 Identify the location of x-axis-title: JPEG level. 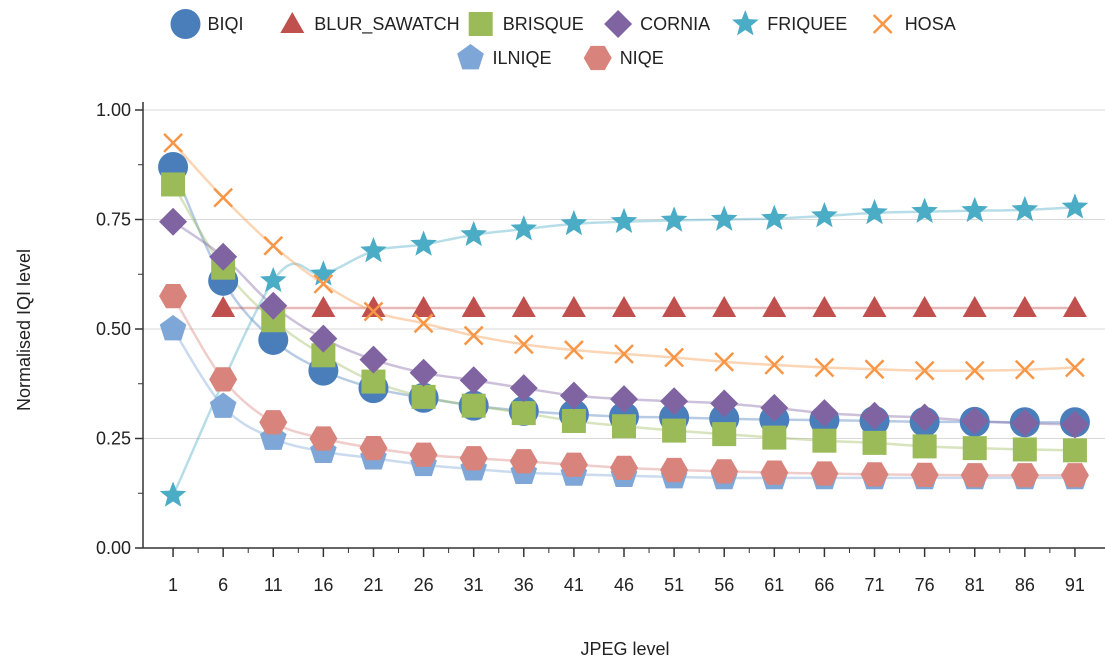
(624, 649).